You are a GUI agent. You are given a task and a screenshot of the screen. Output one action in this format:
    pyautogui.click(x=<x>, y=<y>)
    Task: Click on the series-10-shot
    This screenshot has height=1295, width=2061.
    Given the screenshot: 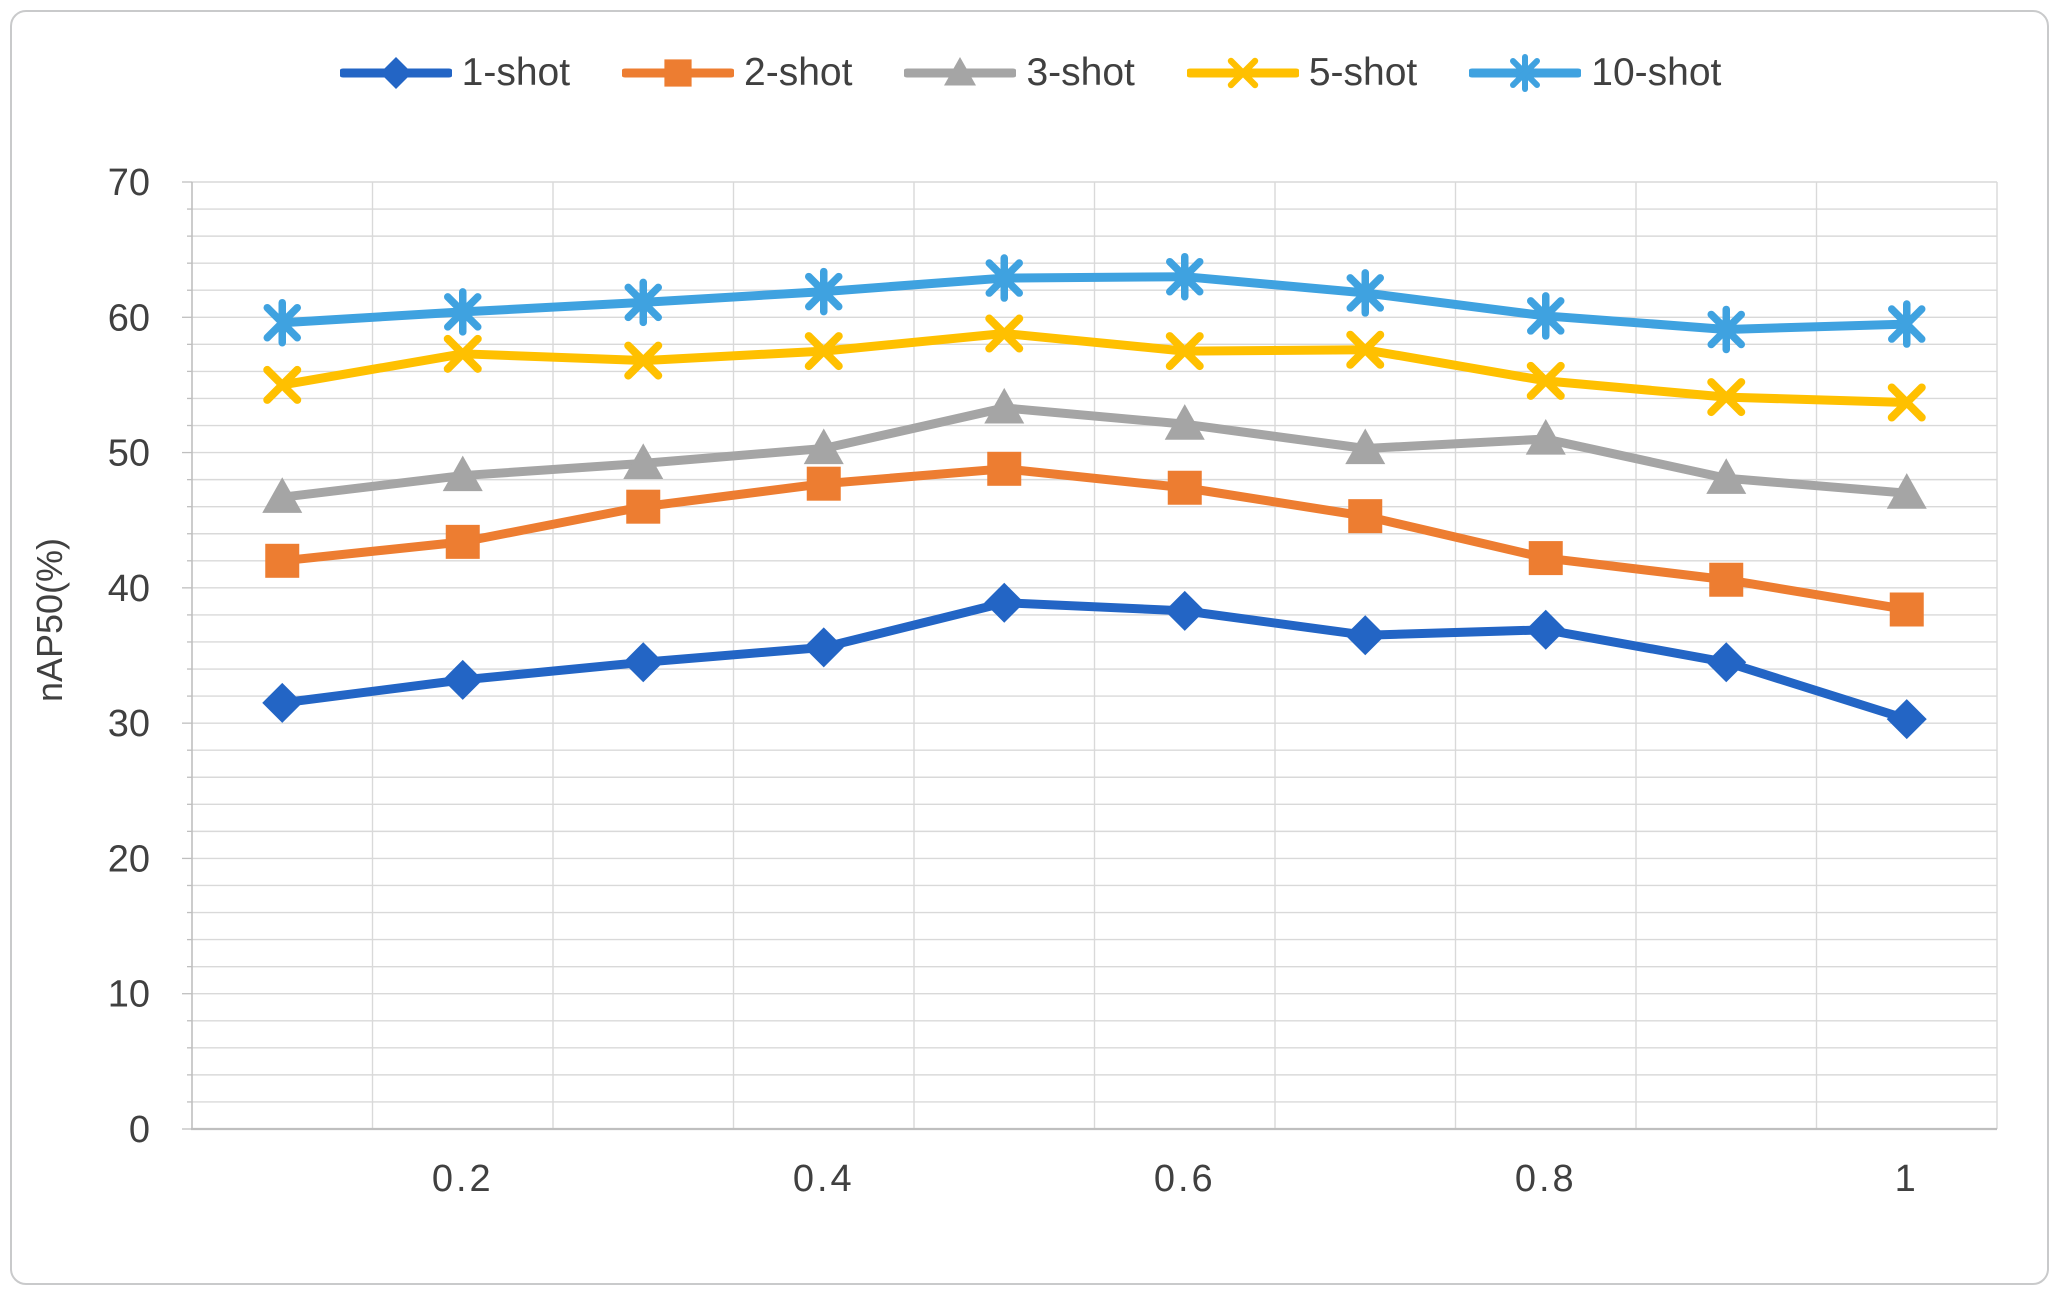 What is the action you would take?
    pyautogui.click(x=1094, y=303)
    